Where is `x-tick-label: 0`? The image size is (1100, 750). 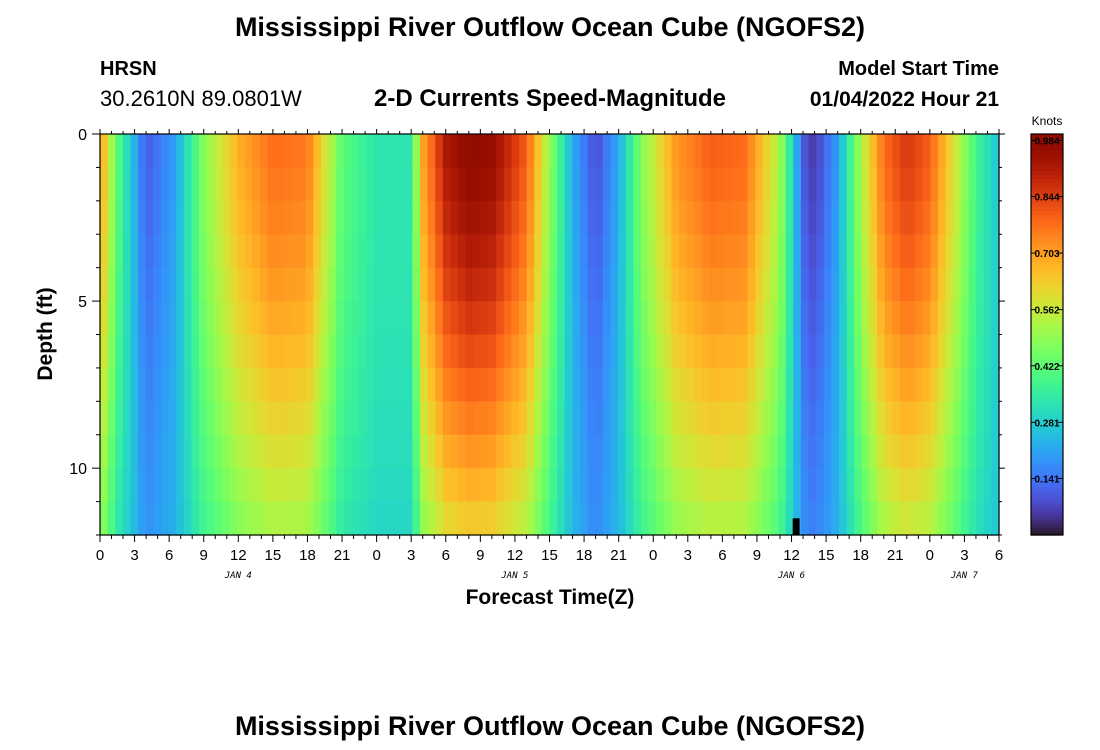
x-tick-label: 0 is located at coordinates (653, 555).